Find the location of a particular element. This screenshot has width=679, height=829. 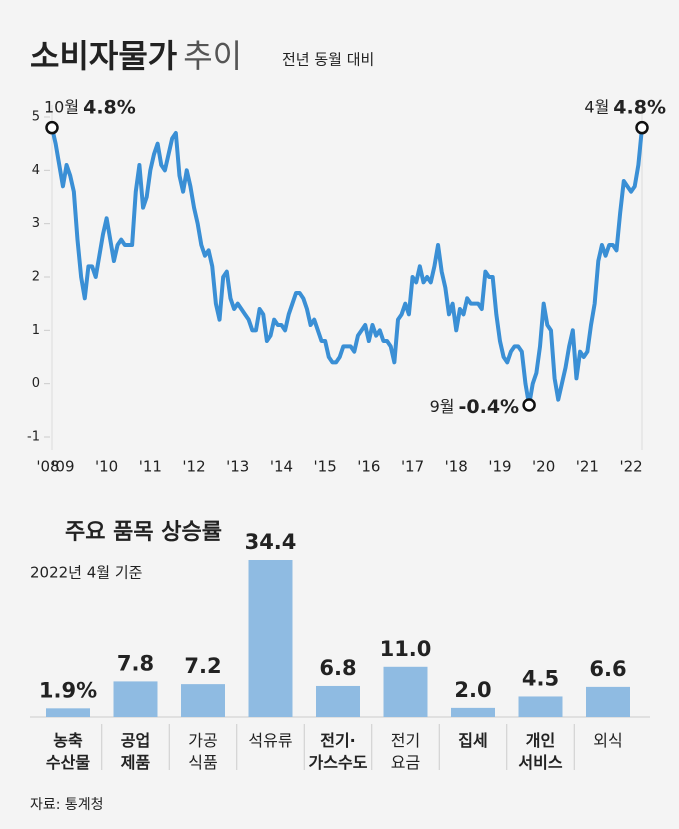

subtitle: 전년 동월 대비 is located at coordinates (328, 60).